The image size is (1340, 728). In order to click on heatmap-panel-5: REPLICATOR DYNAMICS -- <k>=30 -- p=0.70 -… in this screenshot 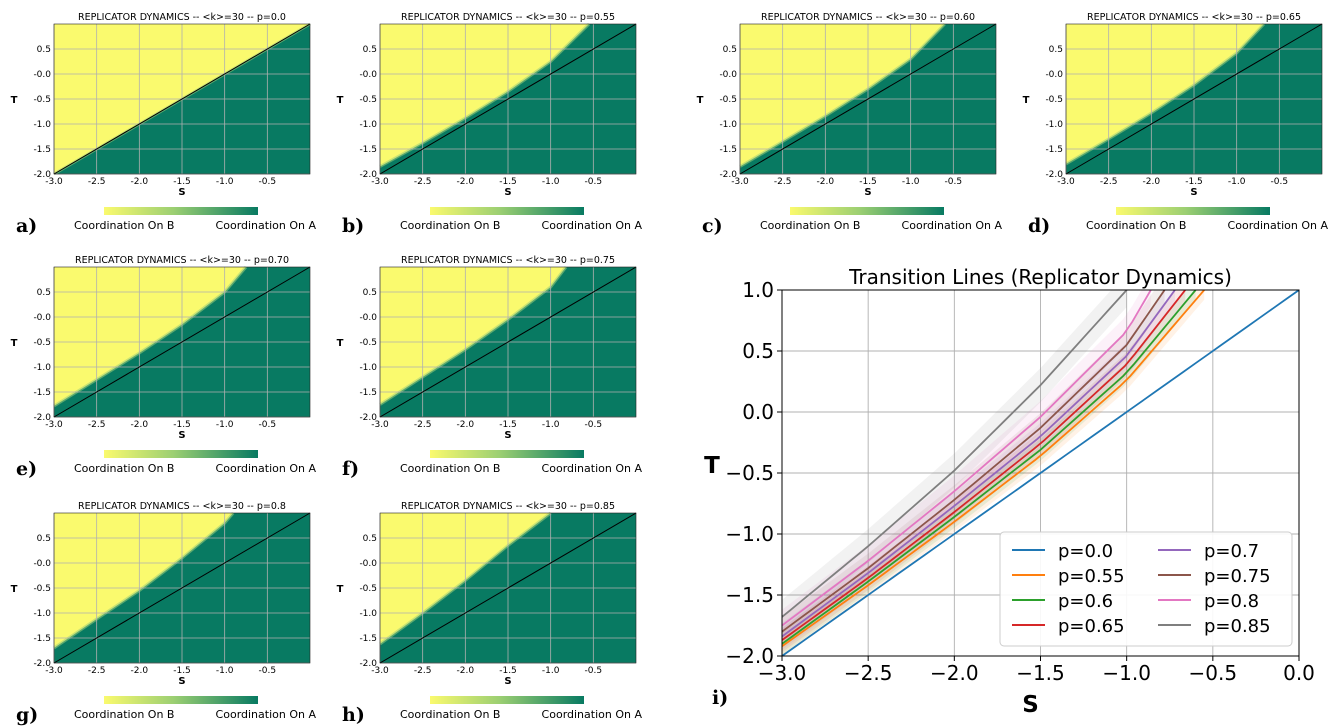, I will do `click(164, 367)`.